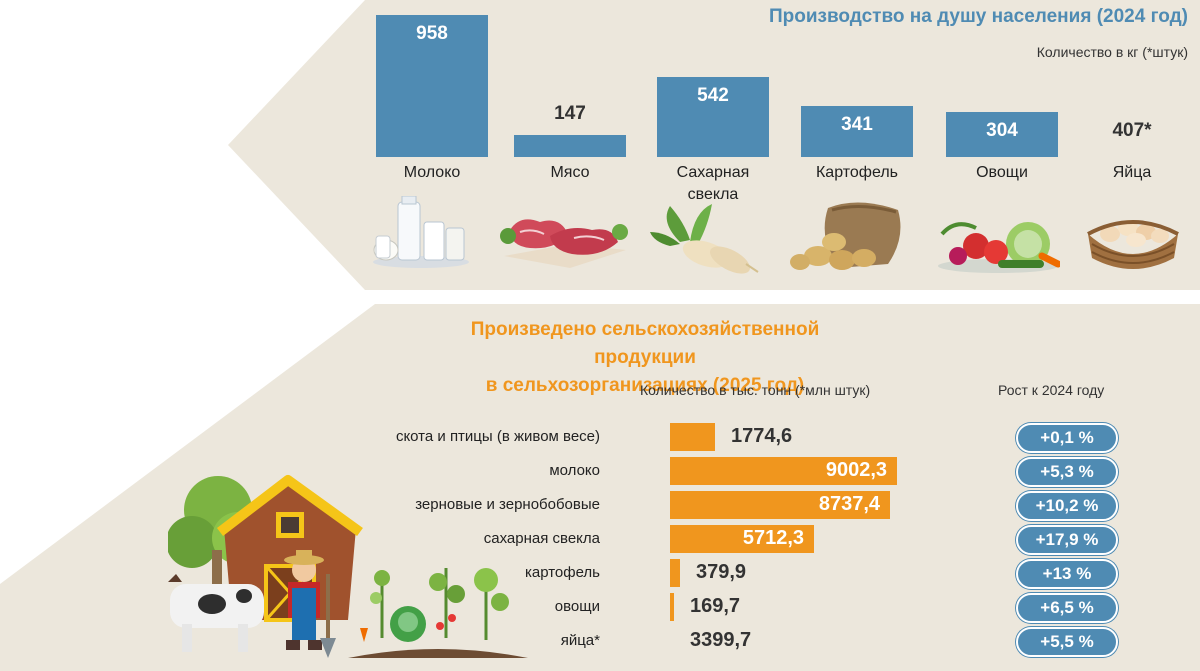 The image size is (1200, 671). Describe the element at coordinates (421, 232) in the screenshot. I see `milk-products-image` at that location.